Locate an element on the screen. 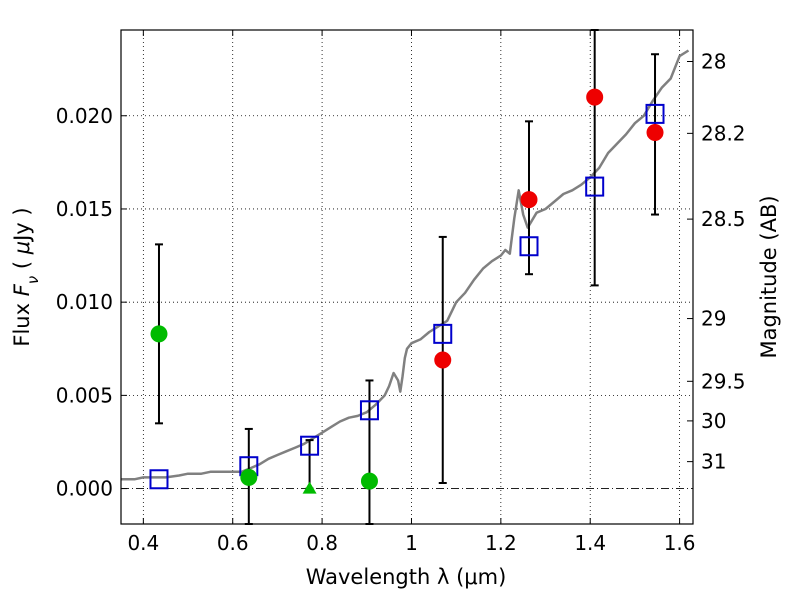 This screenshot has height=600, width=800. y-axis-title-part: ν is located at coordinates (33, 280).